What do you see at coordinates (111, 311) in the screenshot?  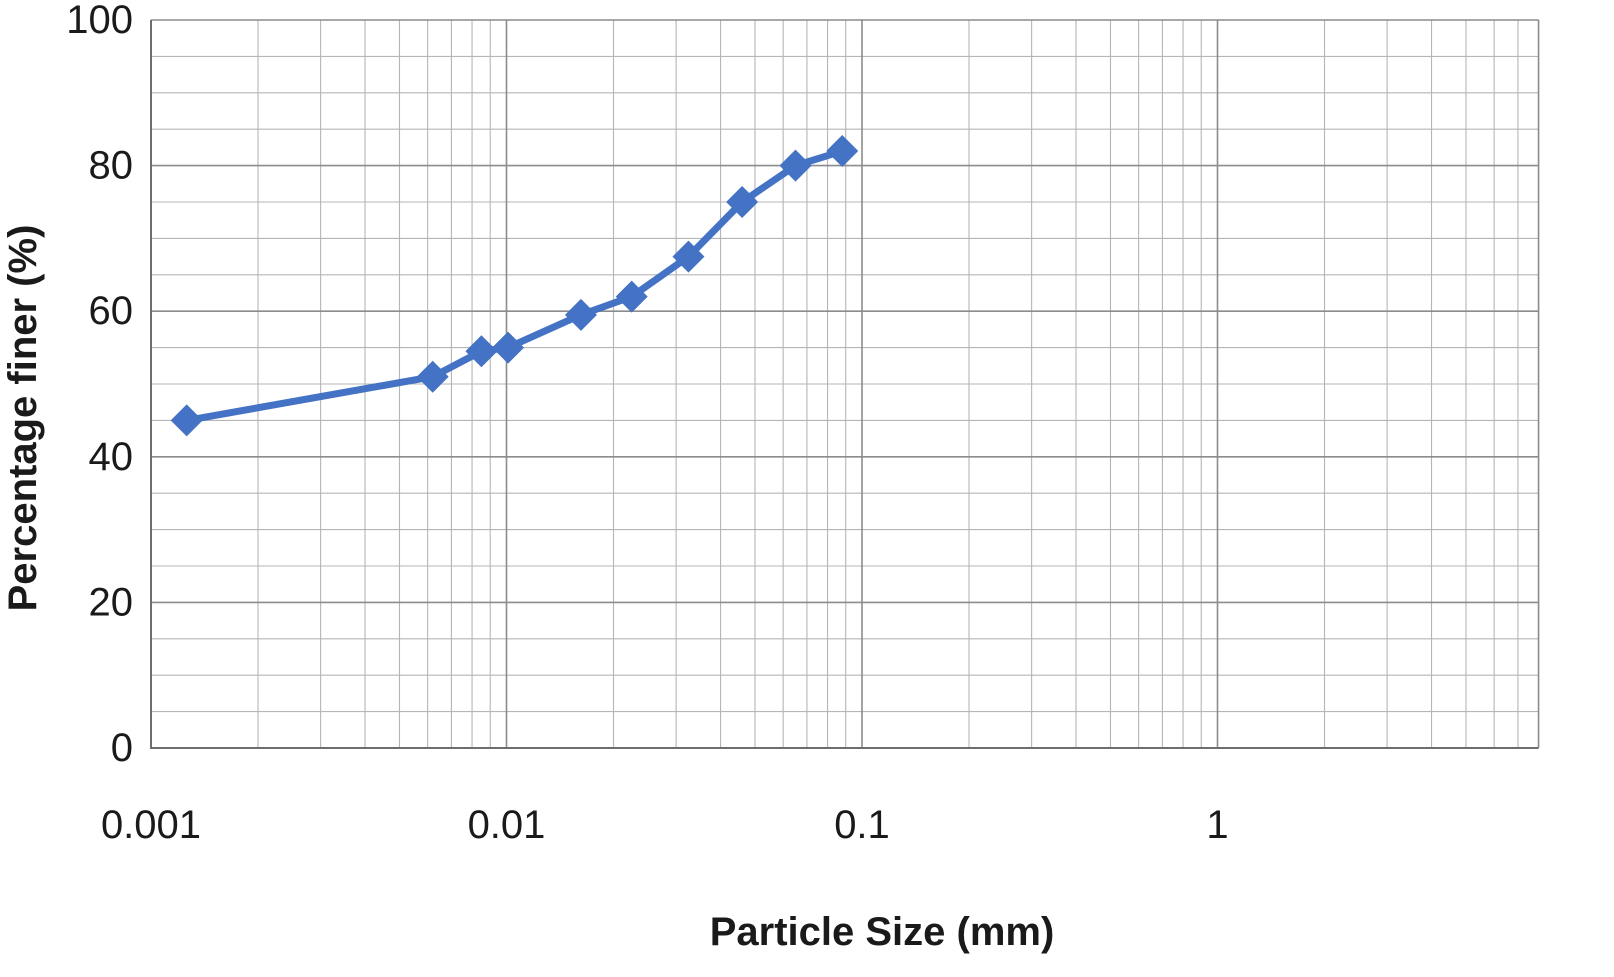 I see `y-tick-label: 60` at bounding box center [111, 311].